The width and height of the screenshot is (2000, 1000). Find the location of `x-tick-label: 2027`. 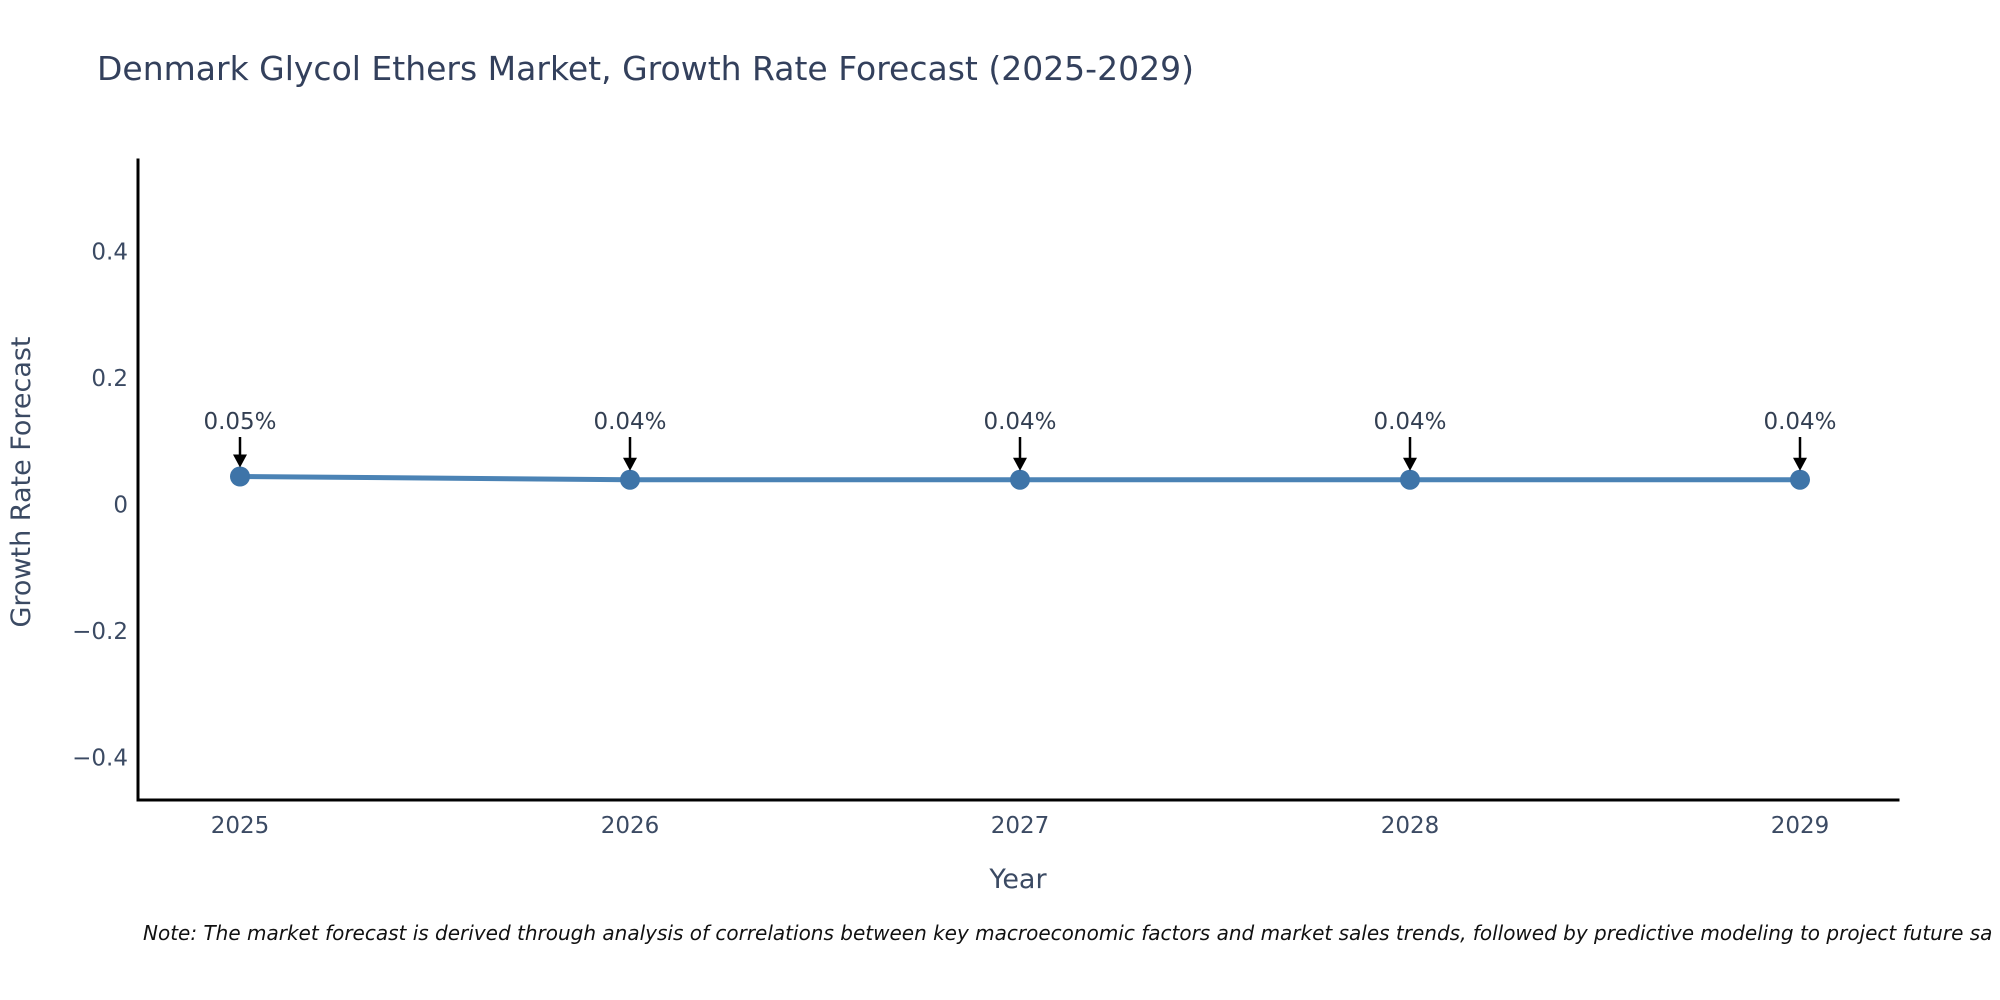

x-tick-label: 2027 is located at coordinates (1020, 826).